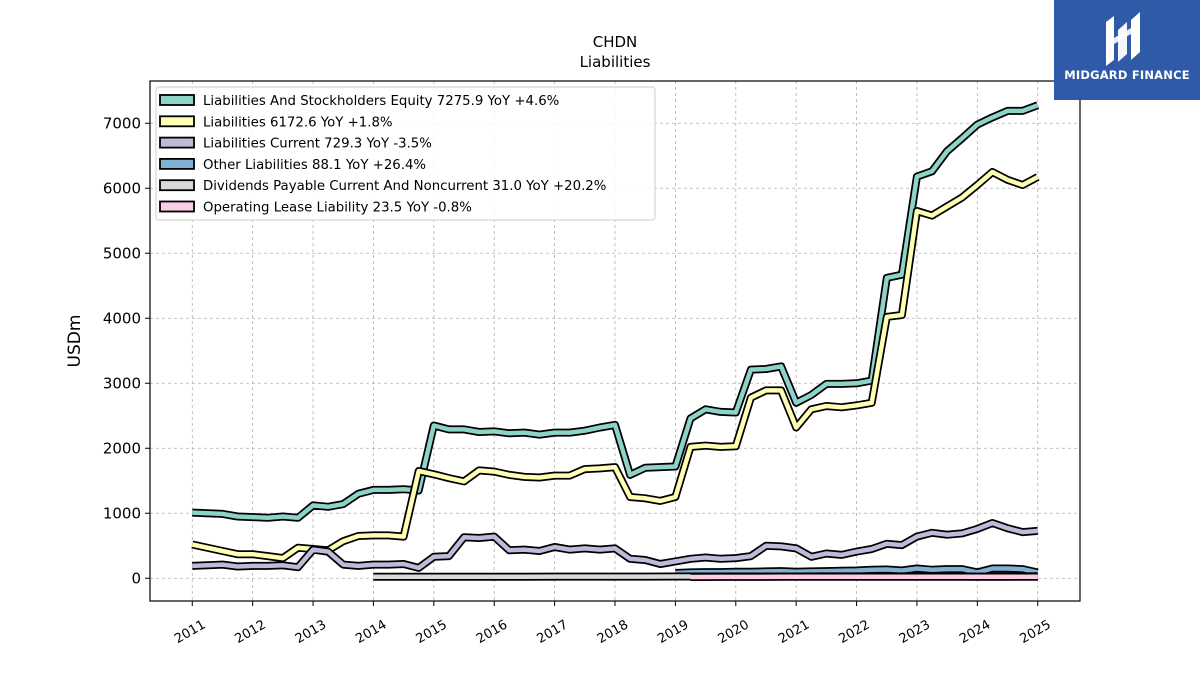 The image size is (1200, 675). What do you see at coordinates (314, 165) in the screenshot?
I see `legend-label-3: Other Liabilities 88.1 YoY +26.4%` at bounding box center [314, 165].